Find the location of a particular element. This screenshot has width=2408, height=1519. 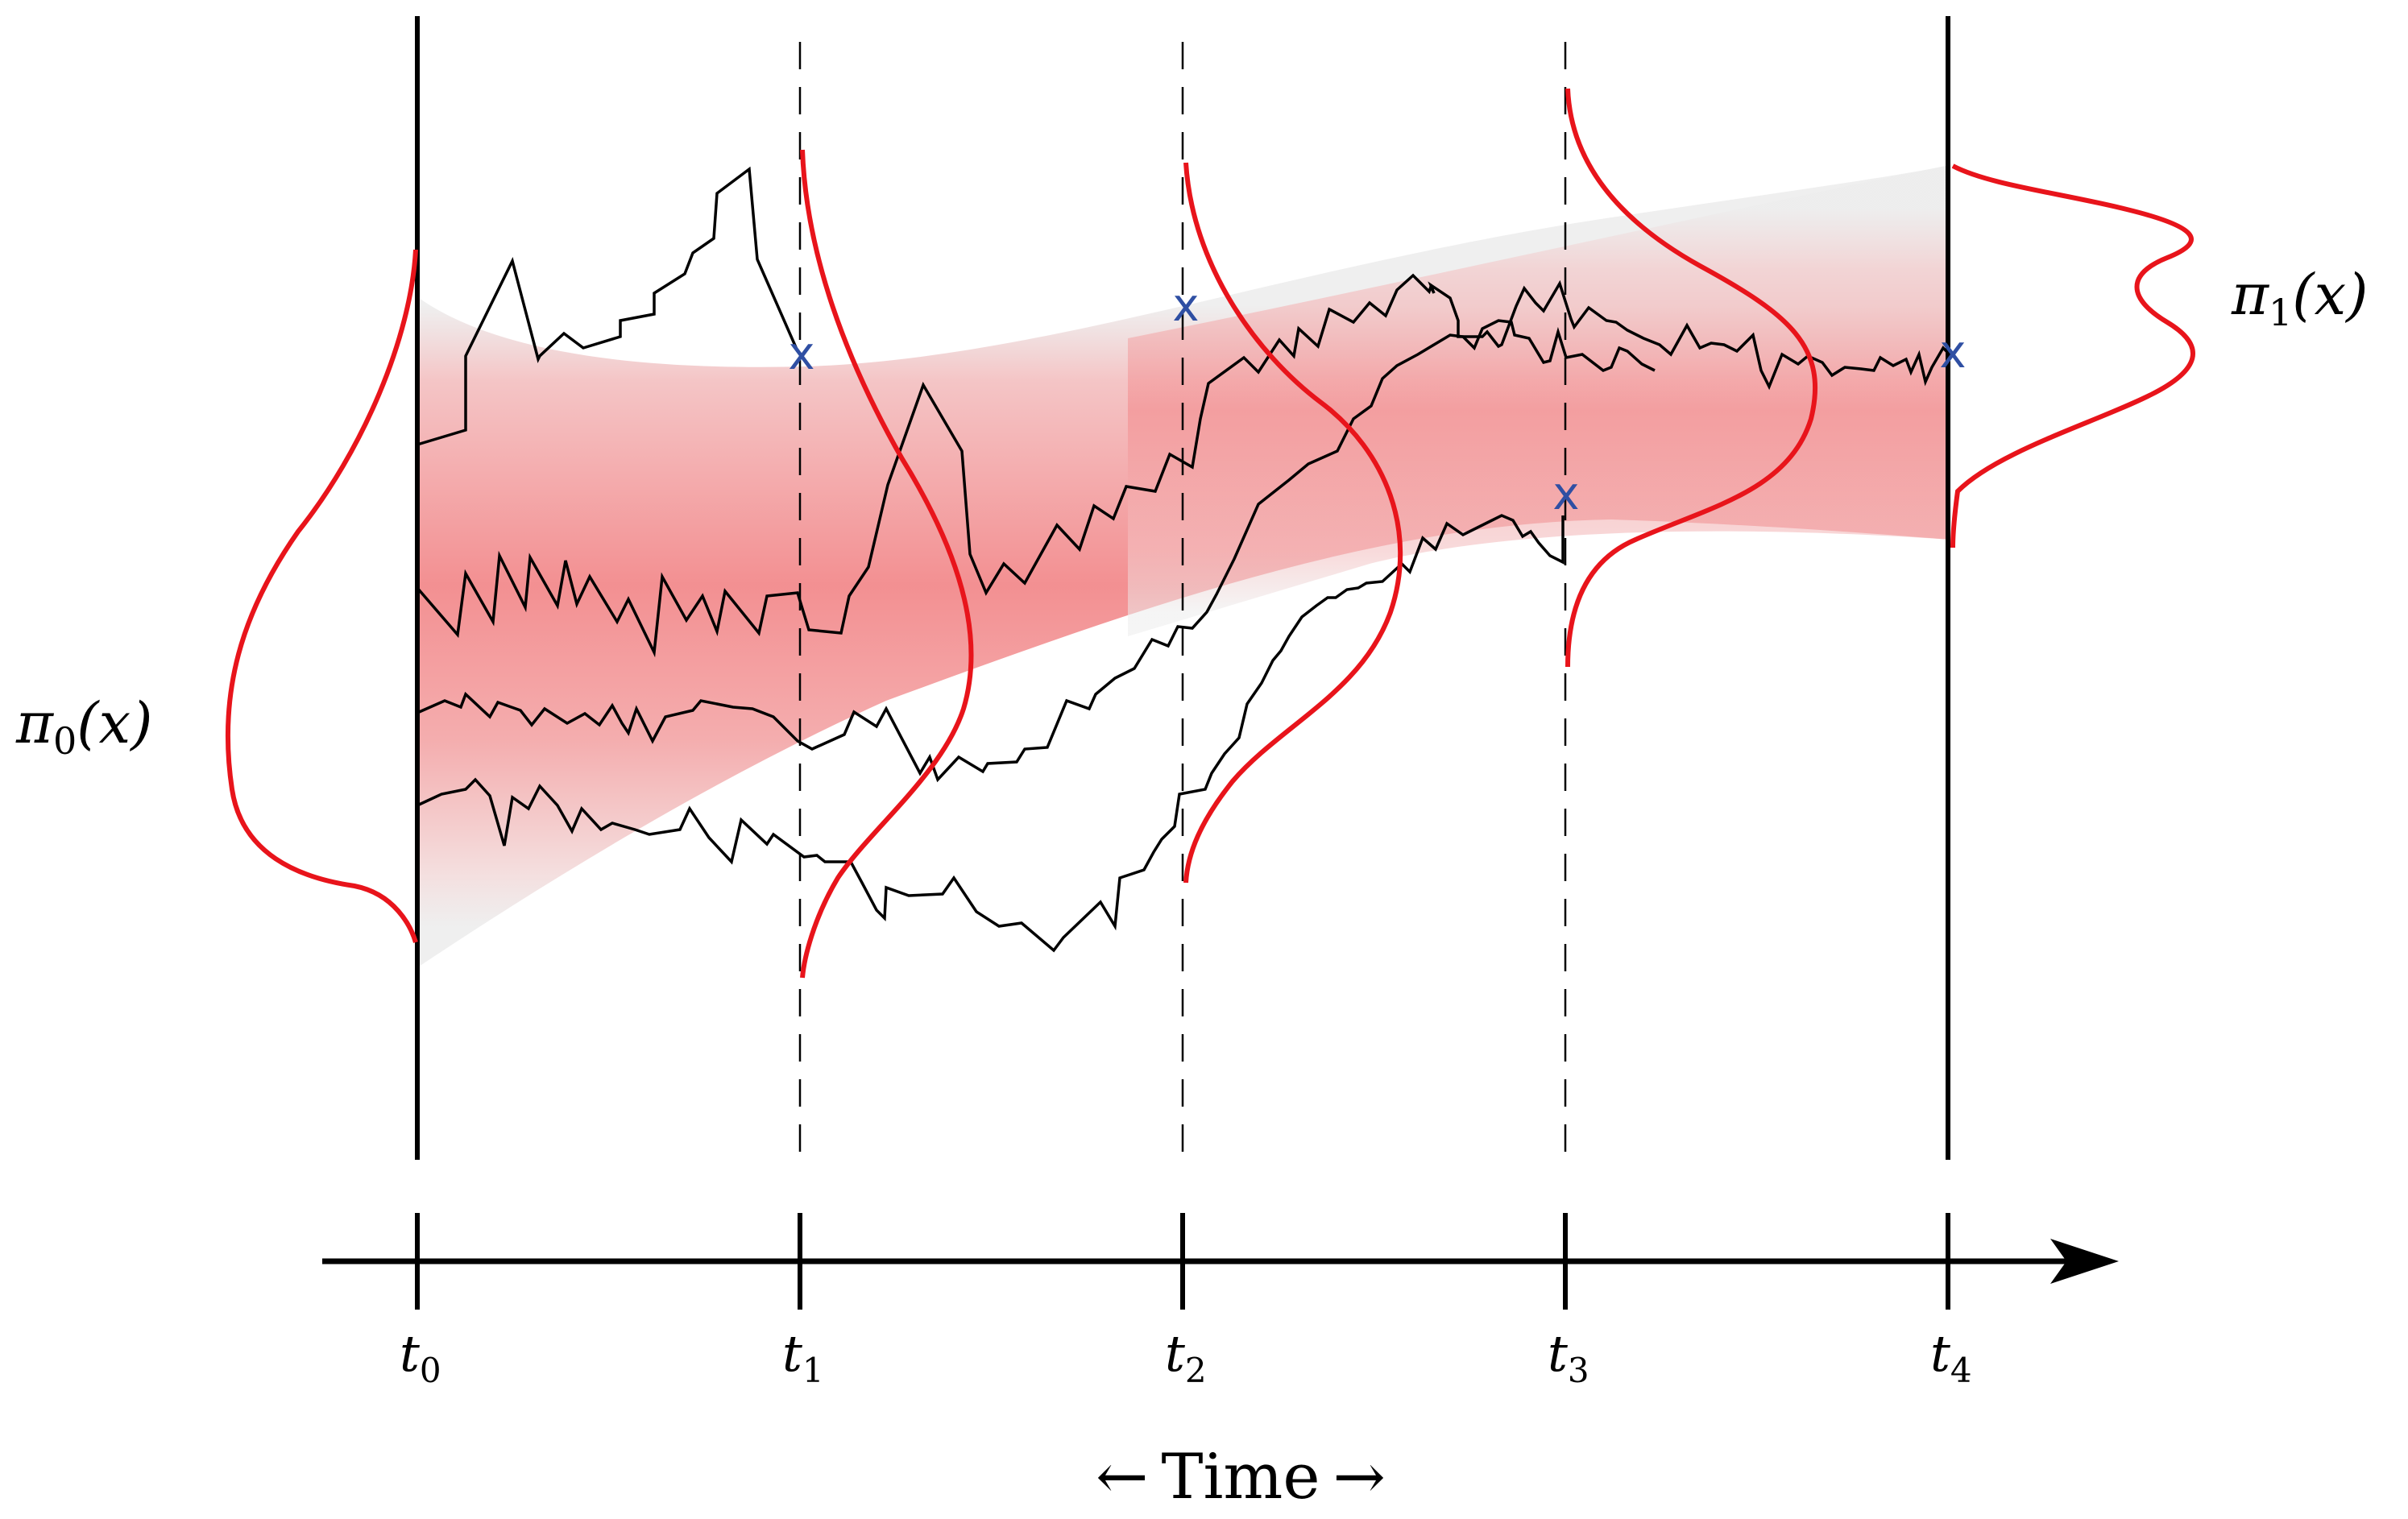

tick-subscript: 3 is located at coordinates (1578, 1370).